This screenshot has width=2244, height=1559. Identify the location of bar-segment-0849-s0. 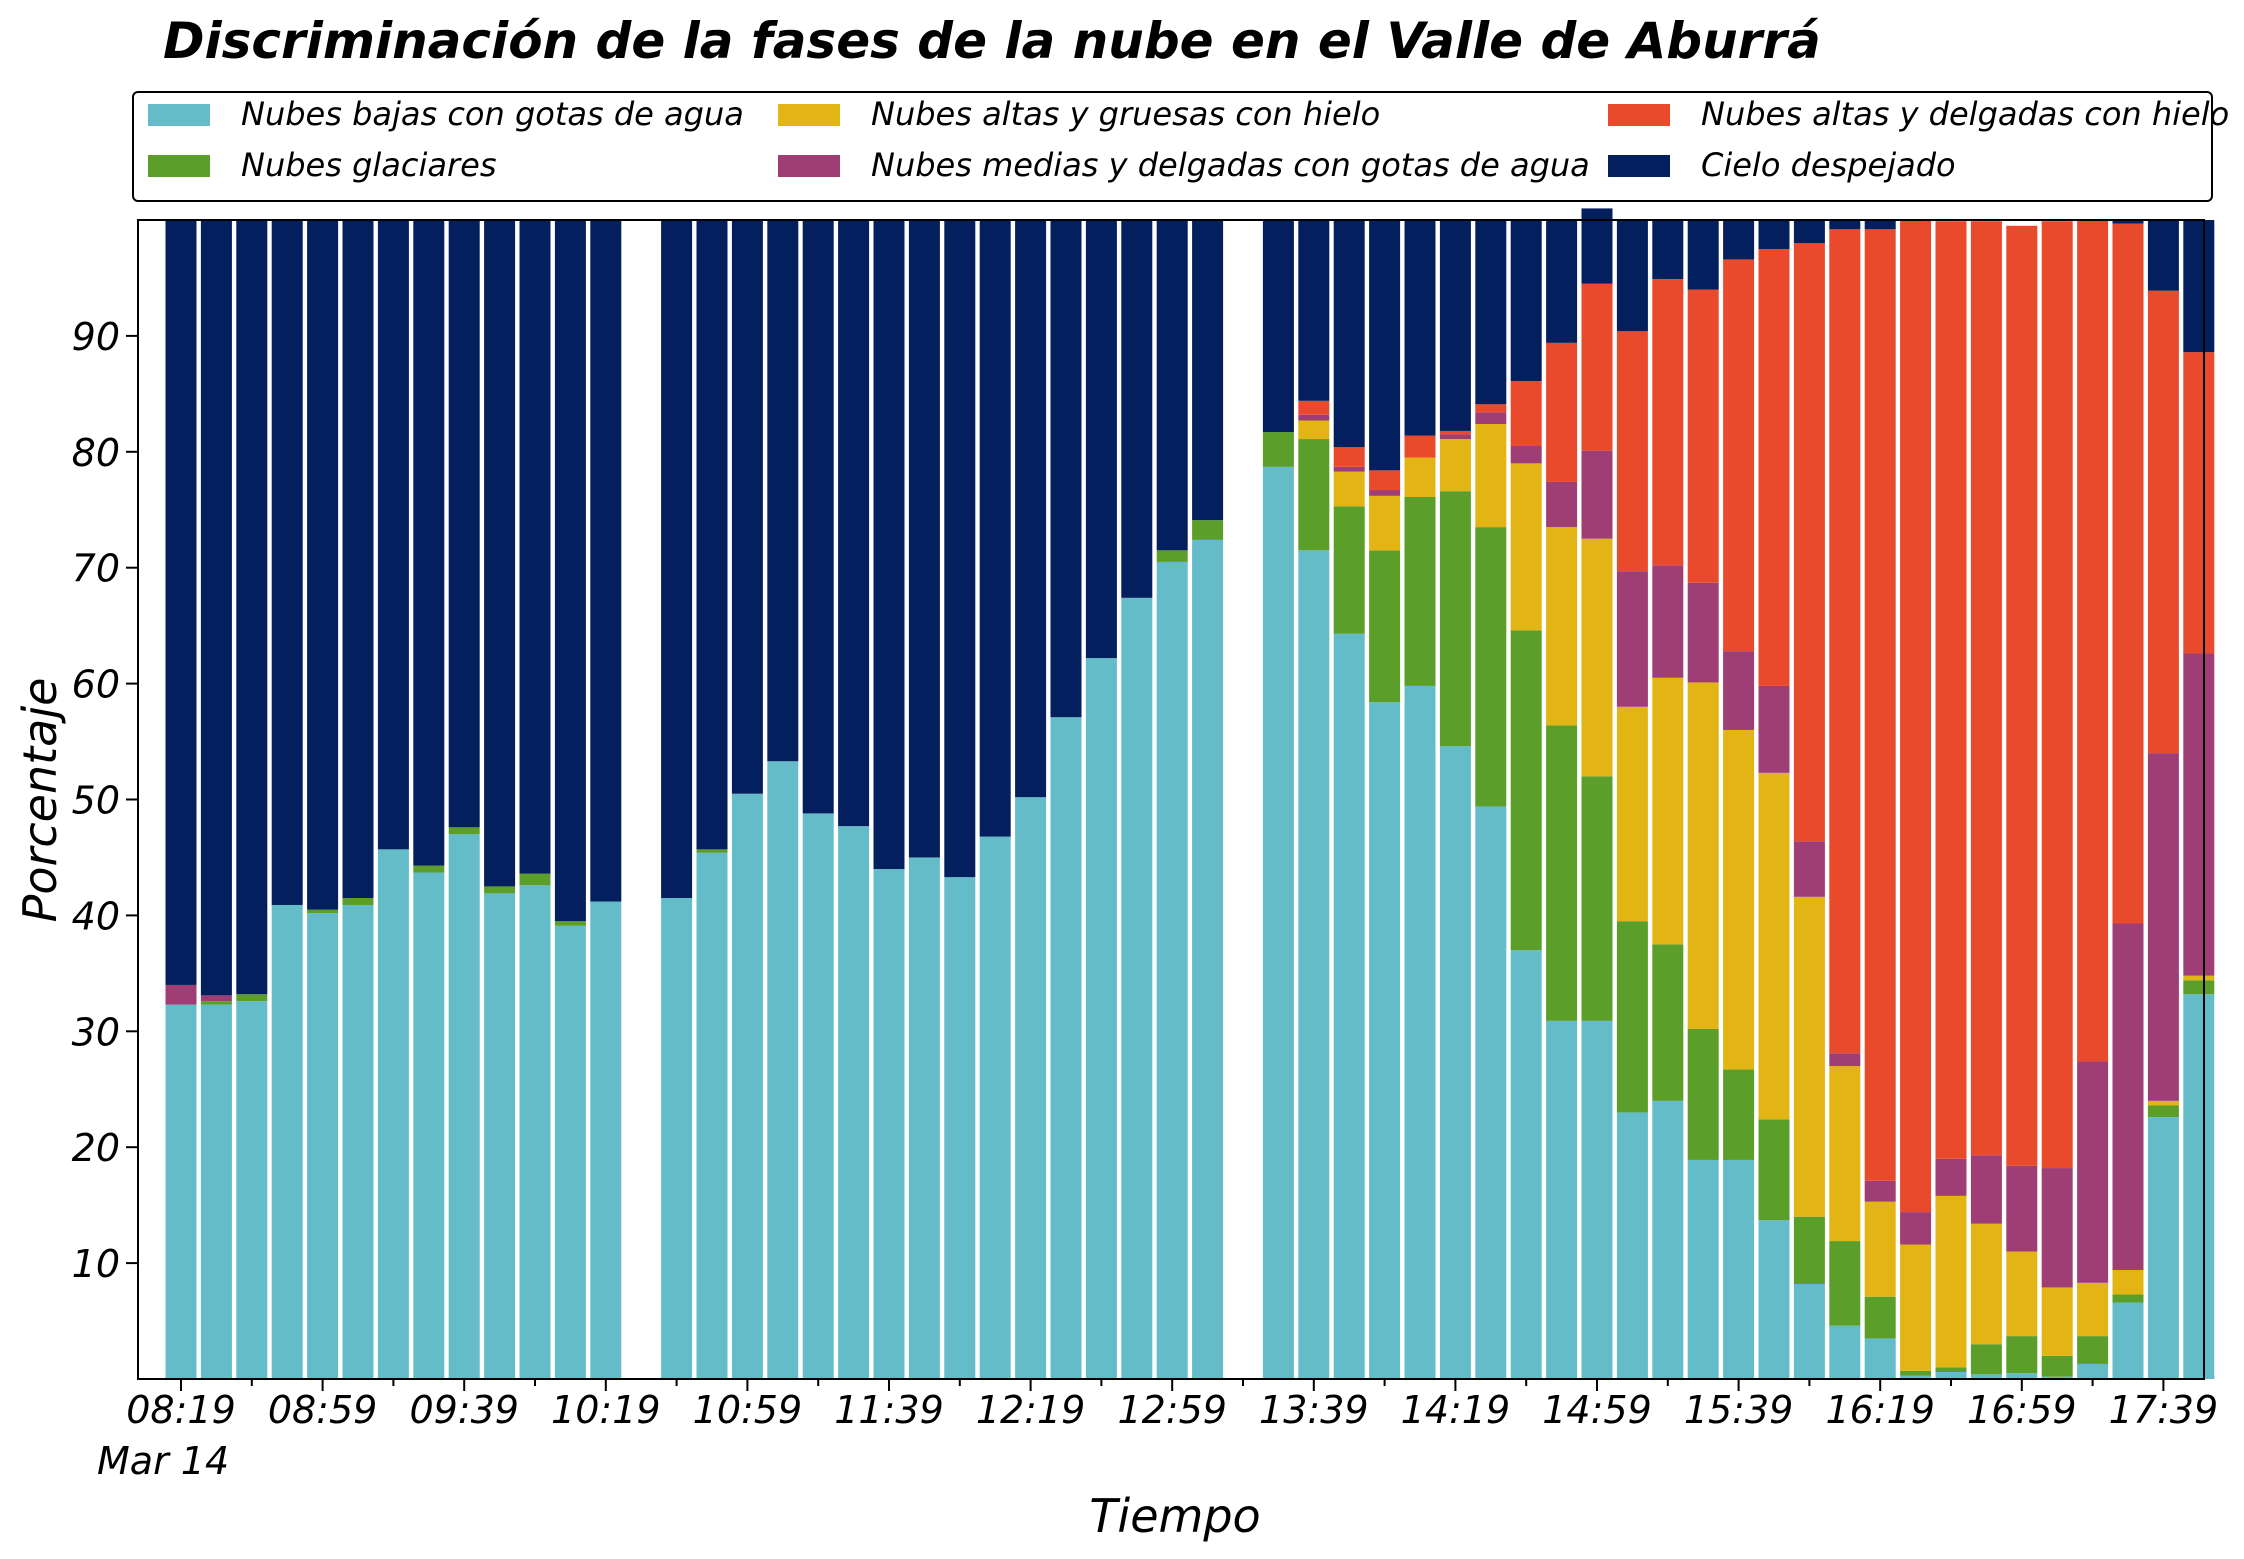
(287, 1141).